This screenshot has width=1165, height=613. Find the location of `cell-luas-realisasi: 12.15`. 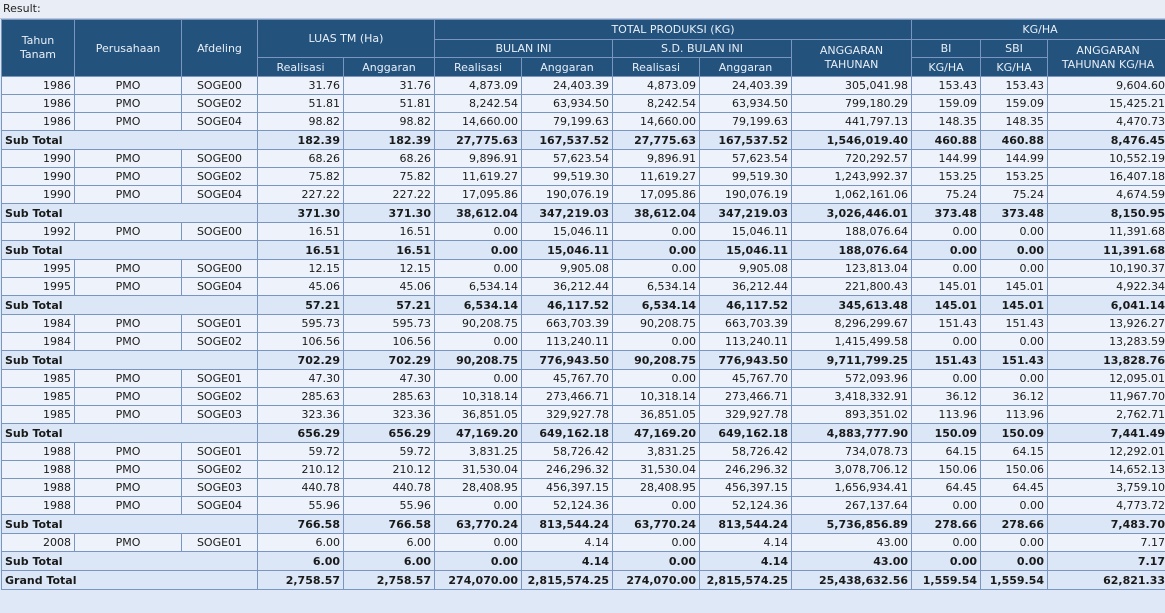

cell-luas-realisasi: 12.15 is located at coordinates (300, 268).